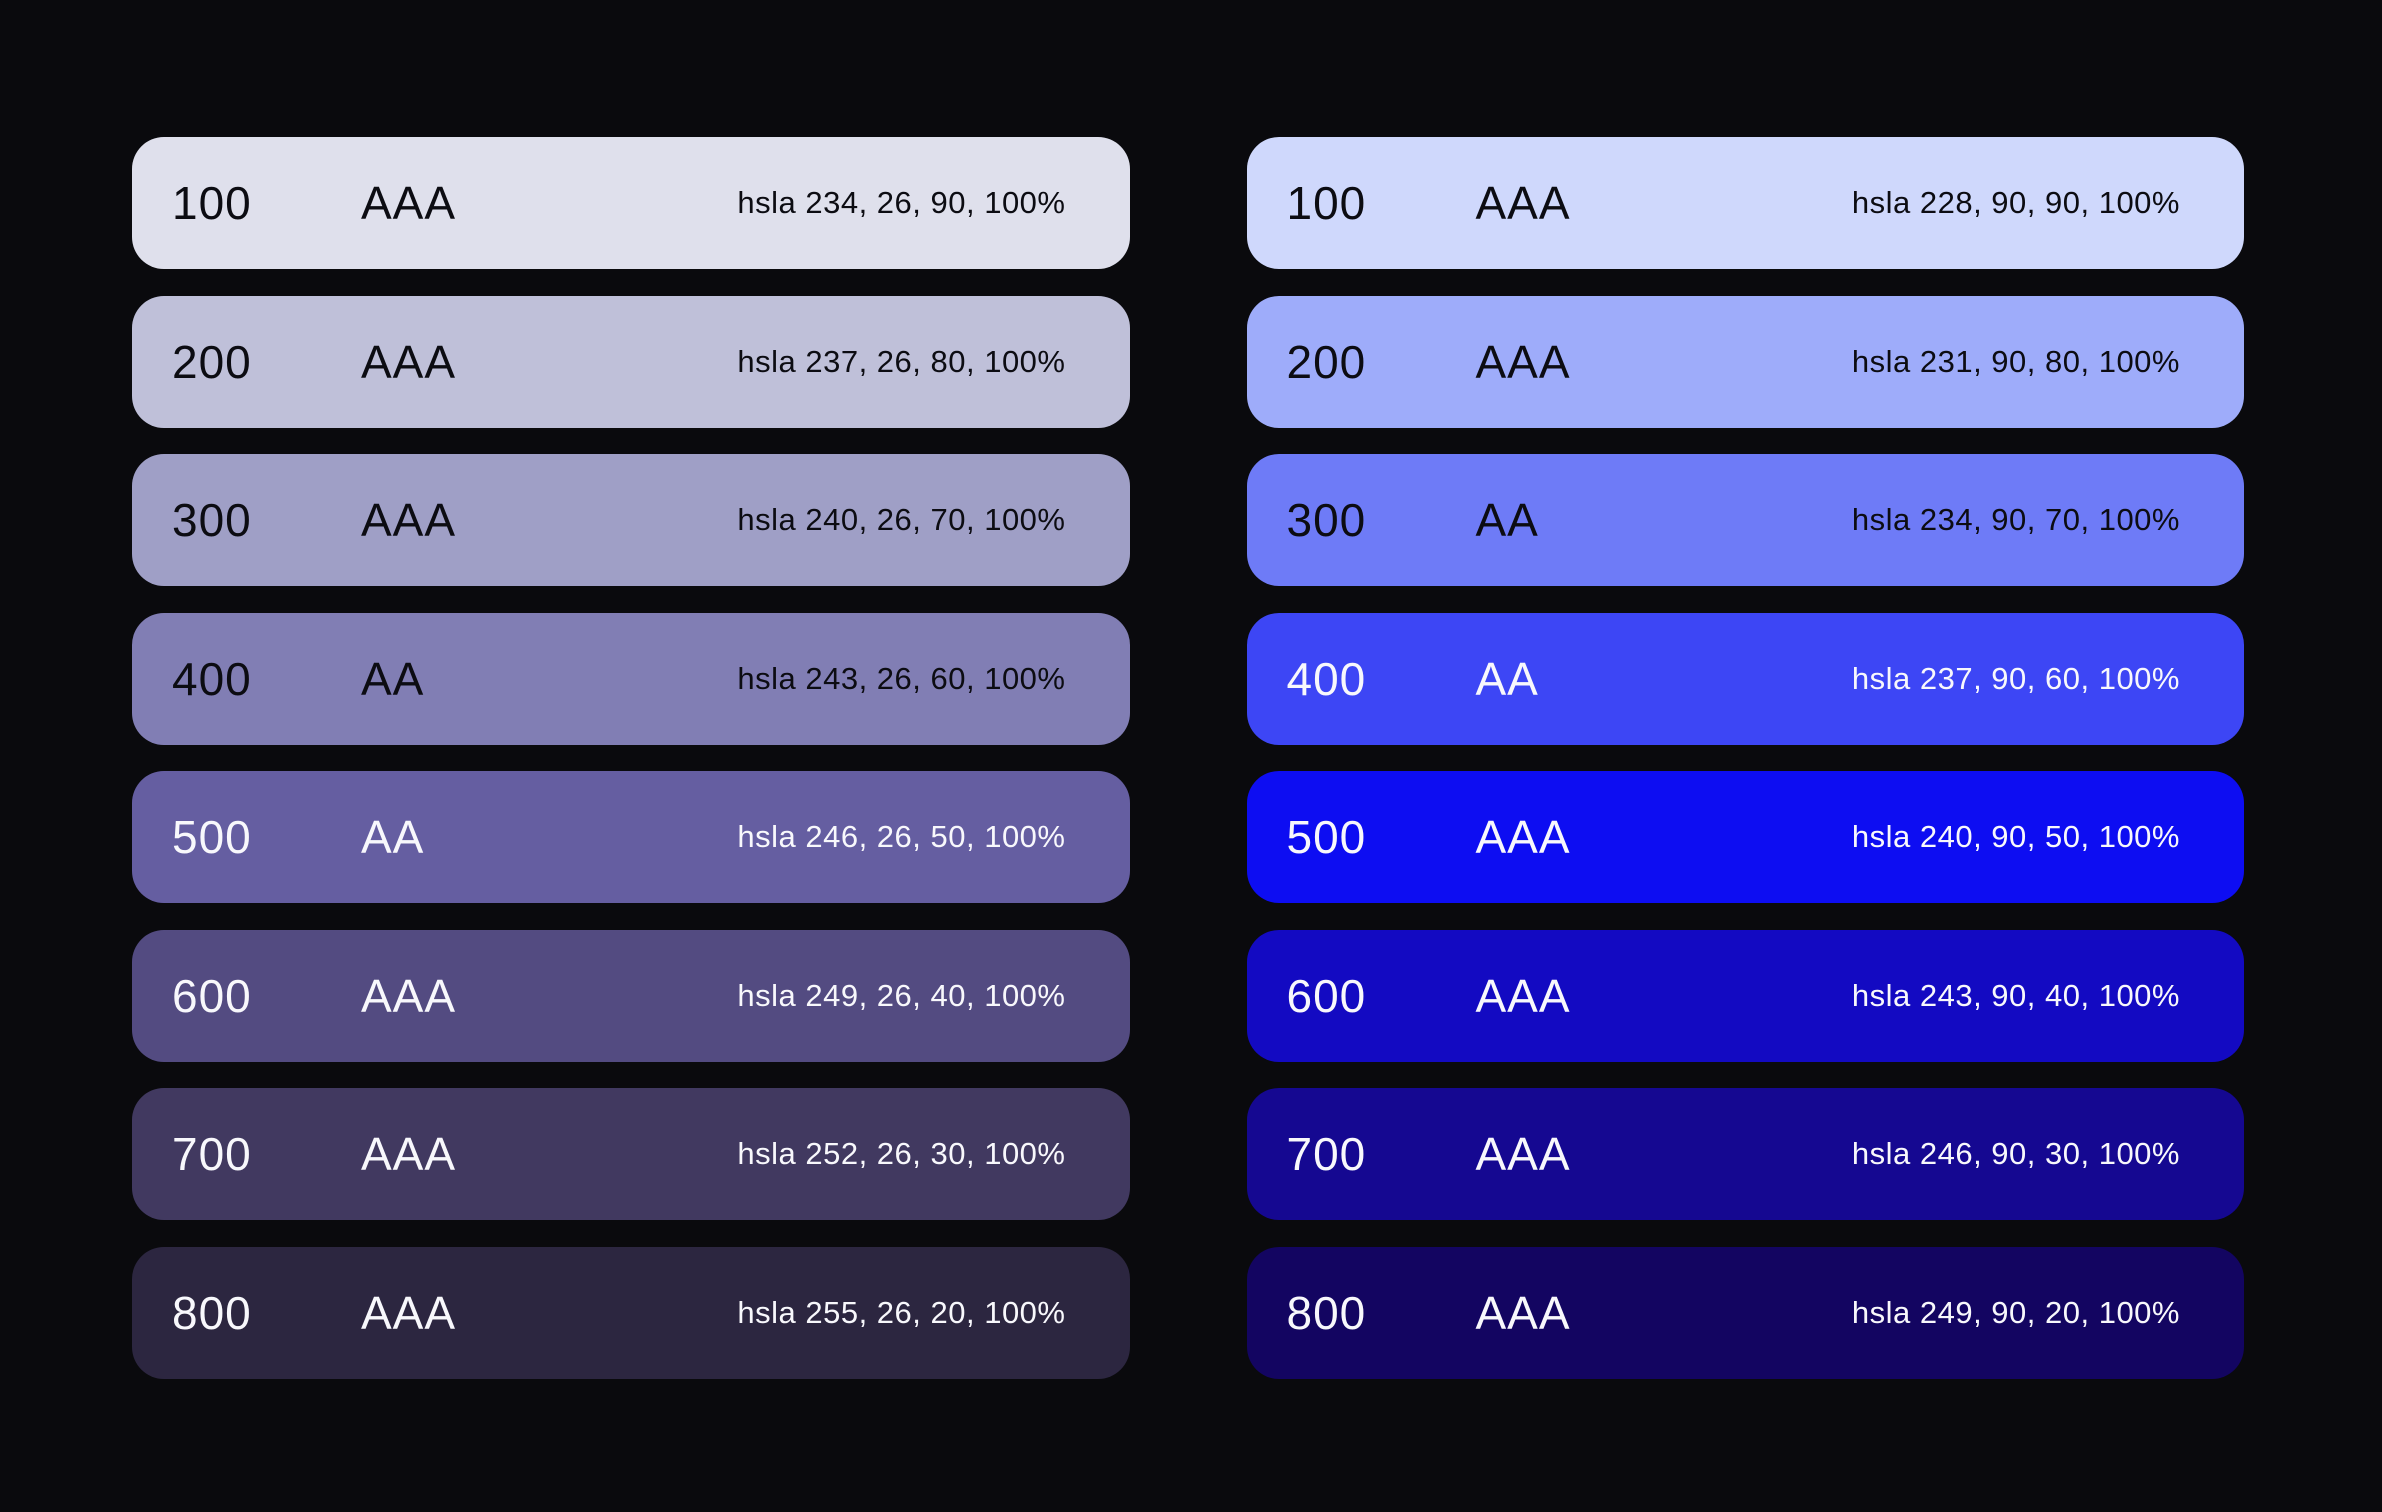 This screenshot has height=1512, width=2382. I want to click on swatch-muted-700: 700 AAA hsla 252, 26, 30, 100%, so click(631, 1154).